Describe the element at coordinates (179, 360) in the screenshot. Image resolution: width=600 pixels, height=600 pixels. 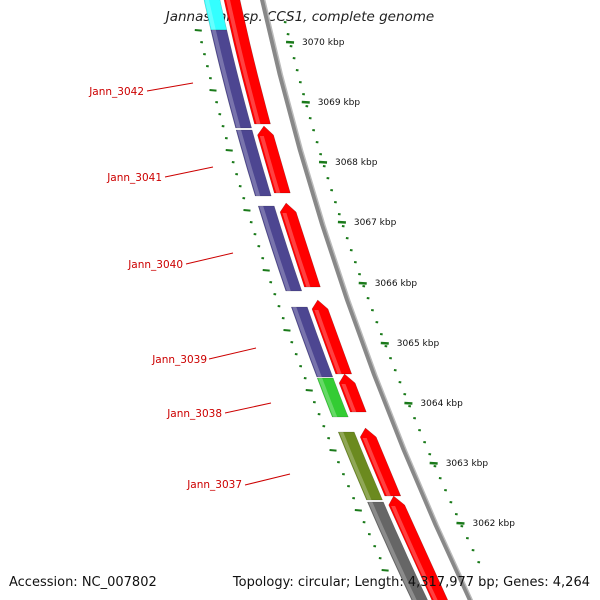
I see `gene-label-jann-3039: Jann_3039` at that location.